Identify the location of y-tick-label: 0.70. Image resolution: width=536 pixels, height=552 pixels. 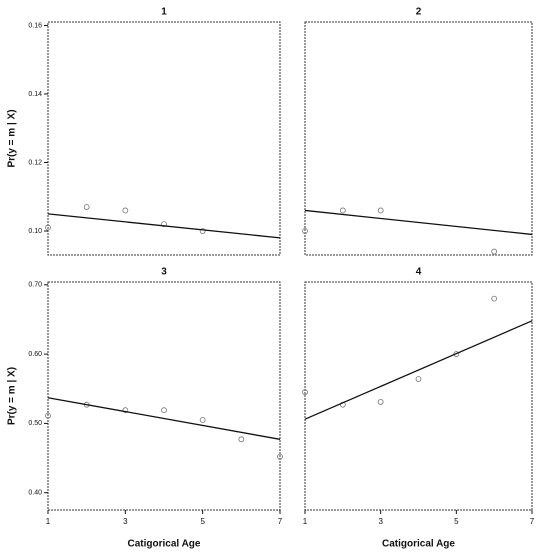
(35, 285).